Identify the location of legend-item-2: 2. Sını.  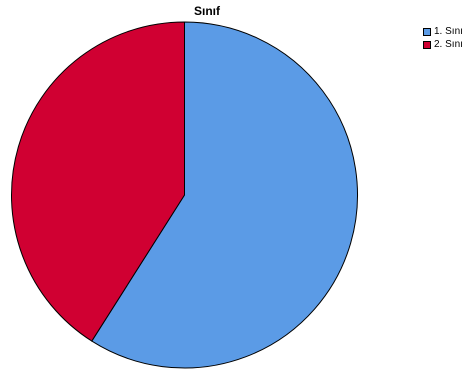
(442, 44).